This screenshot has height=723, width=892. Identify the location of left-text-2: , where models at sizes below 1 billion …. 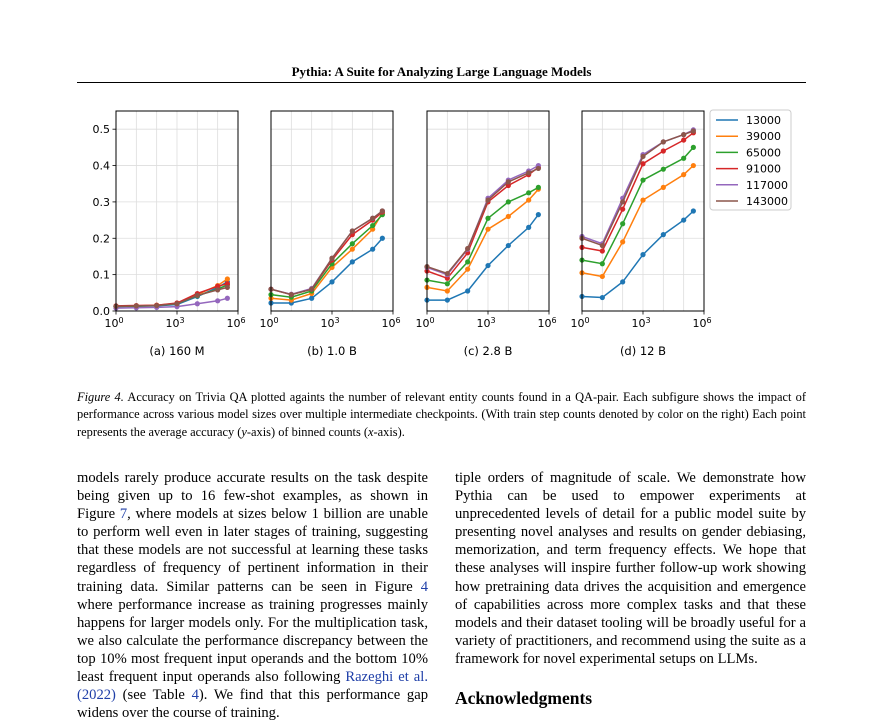
(252, 550).